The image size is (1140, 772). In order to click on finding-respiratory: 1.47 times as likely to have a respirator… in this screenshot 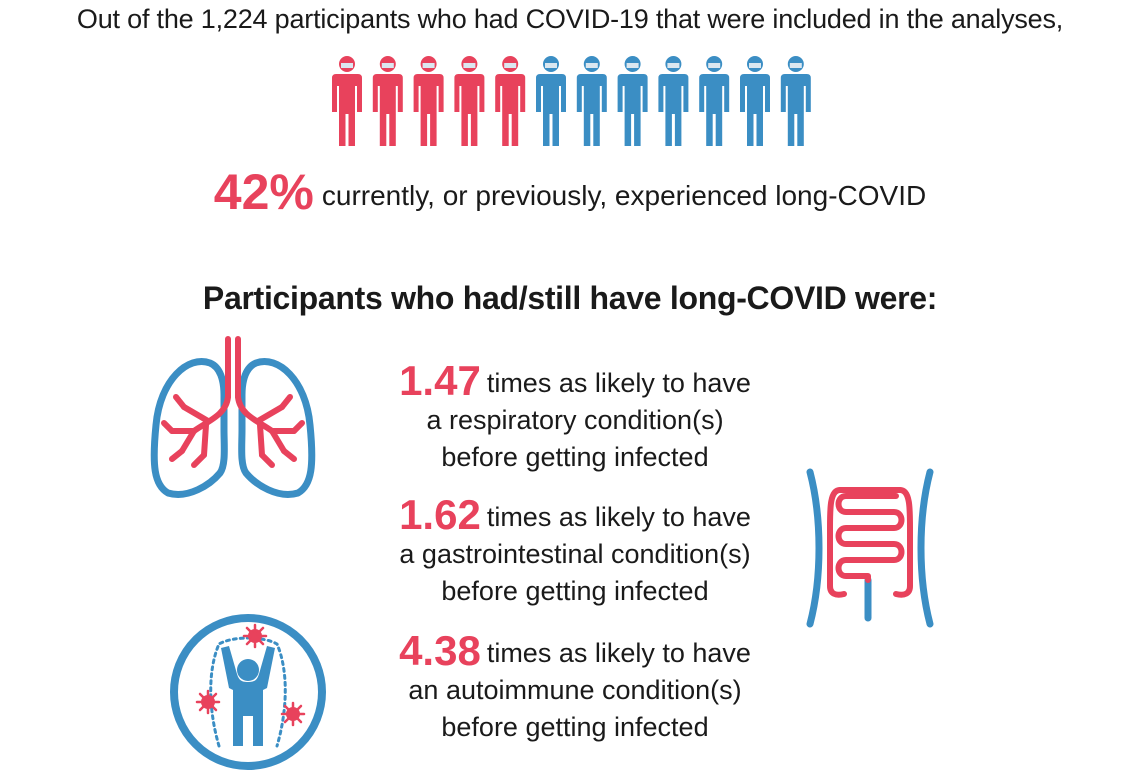, I will do `click(575, 418)`.